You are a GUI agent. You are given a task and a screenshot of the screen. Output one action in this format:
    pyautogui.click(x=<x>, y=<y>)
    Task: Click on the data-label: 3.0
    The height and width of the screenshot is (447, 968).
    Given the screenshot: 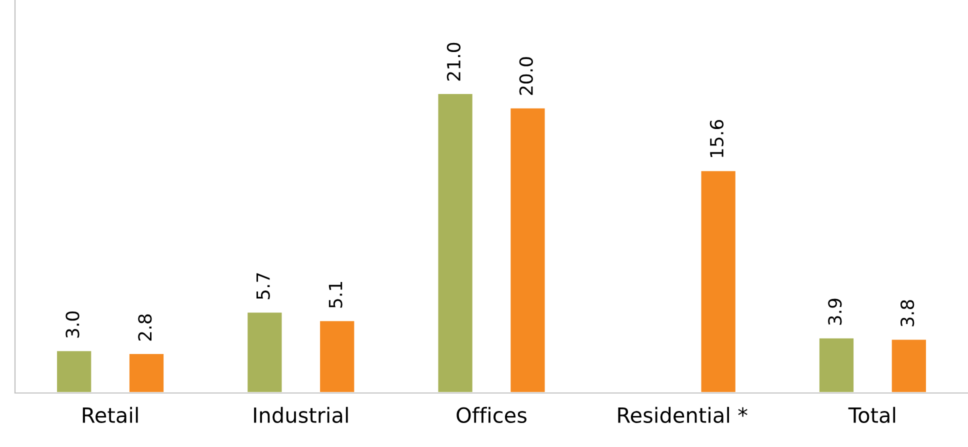 What is the action you would take?
    pyautogui.click(x=73, y=325)
    